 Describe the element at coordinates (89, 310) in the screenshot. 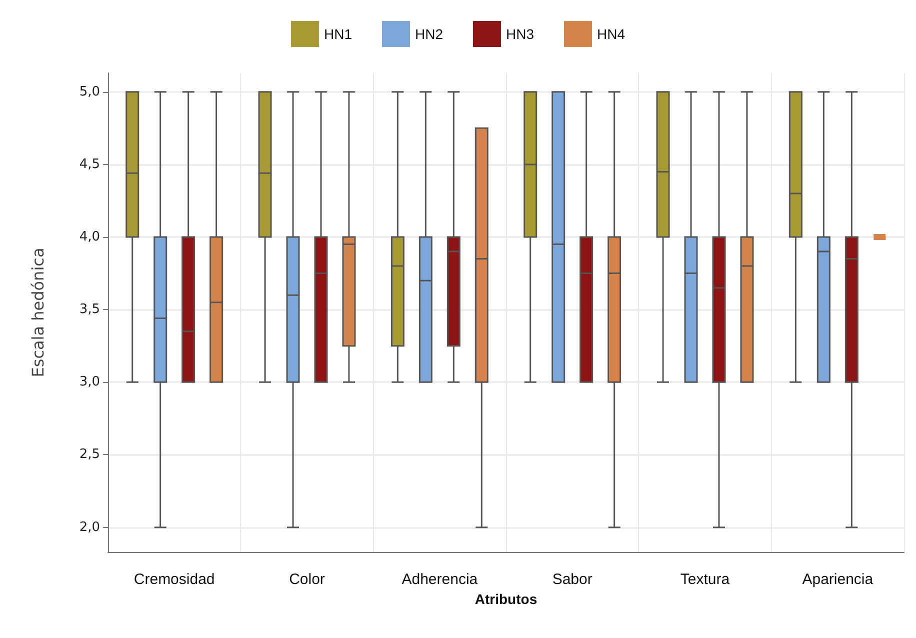

I see `y-tick-label: 3,5` at that location.